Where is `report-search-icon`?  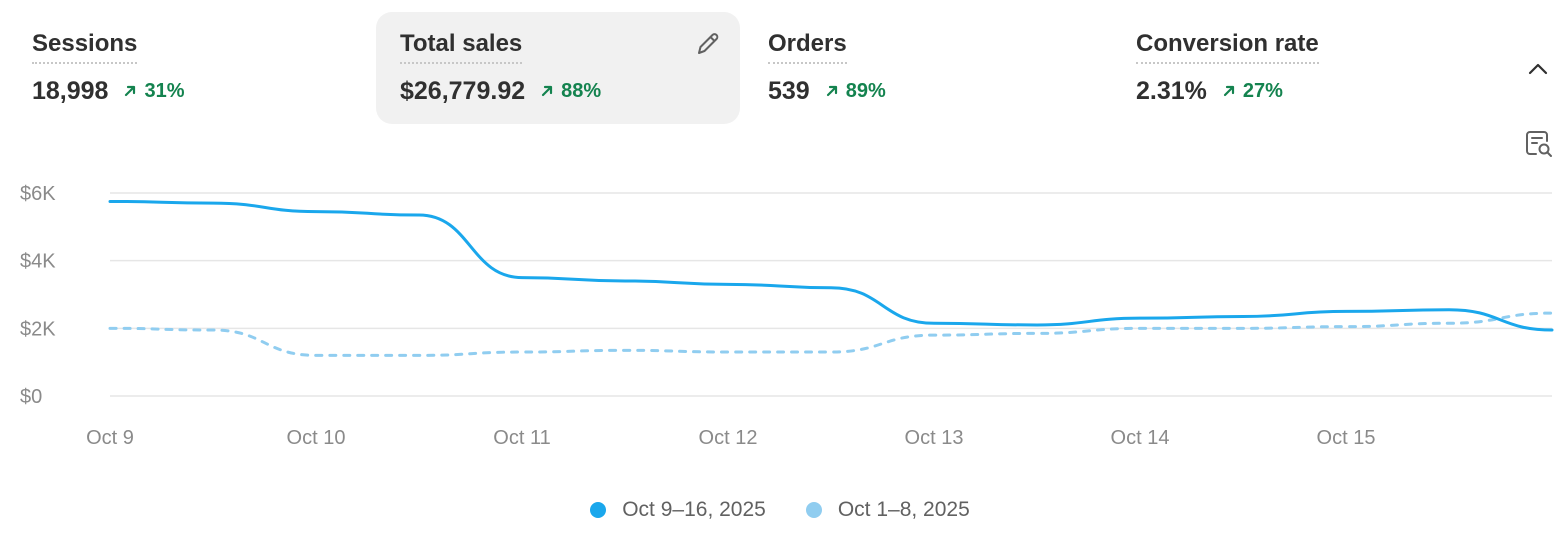 report-search-icon is located at coordinates (1538, 144).